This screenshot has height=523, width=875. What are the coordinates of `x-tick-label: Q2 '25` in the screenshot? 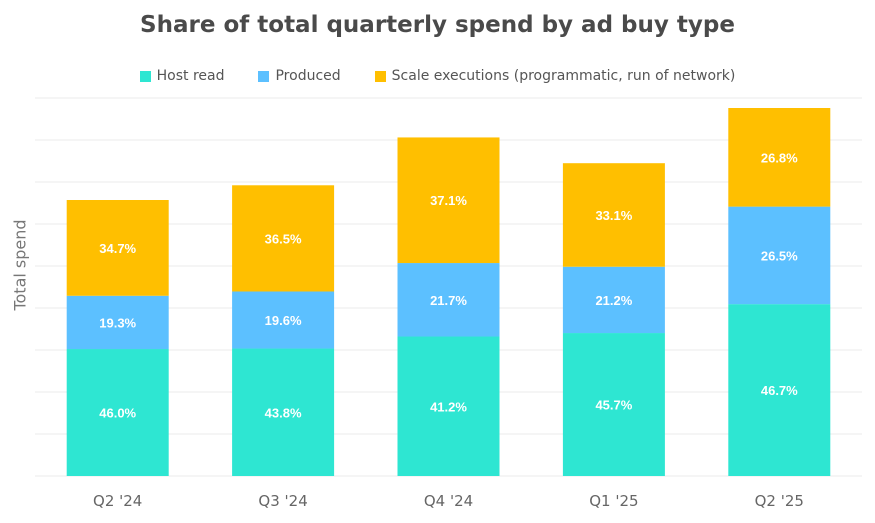 It's located at (779, 501).